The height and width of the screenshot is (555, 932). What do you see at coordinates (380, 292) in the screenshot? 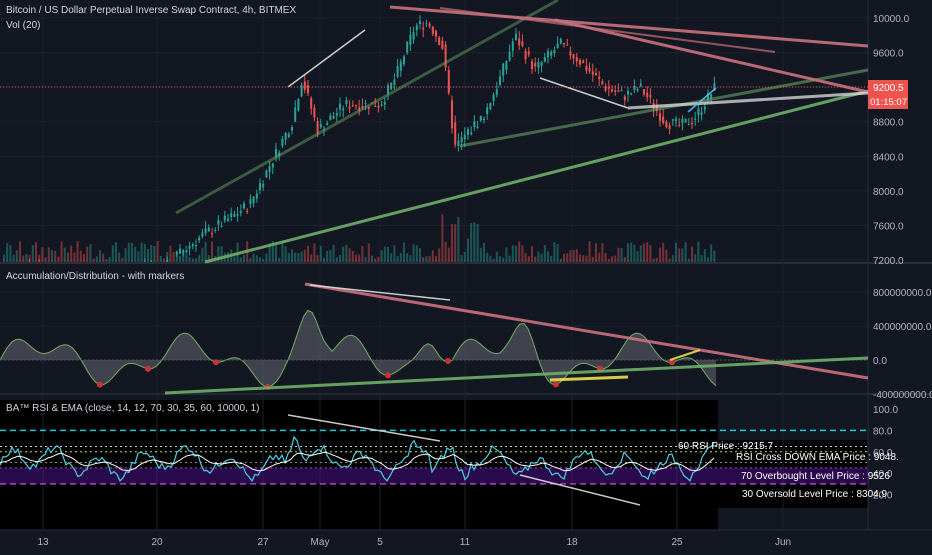
I see `ad-white-trendline` at bounding box center [380, 292].